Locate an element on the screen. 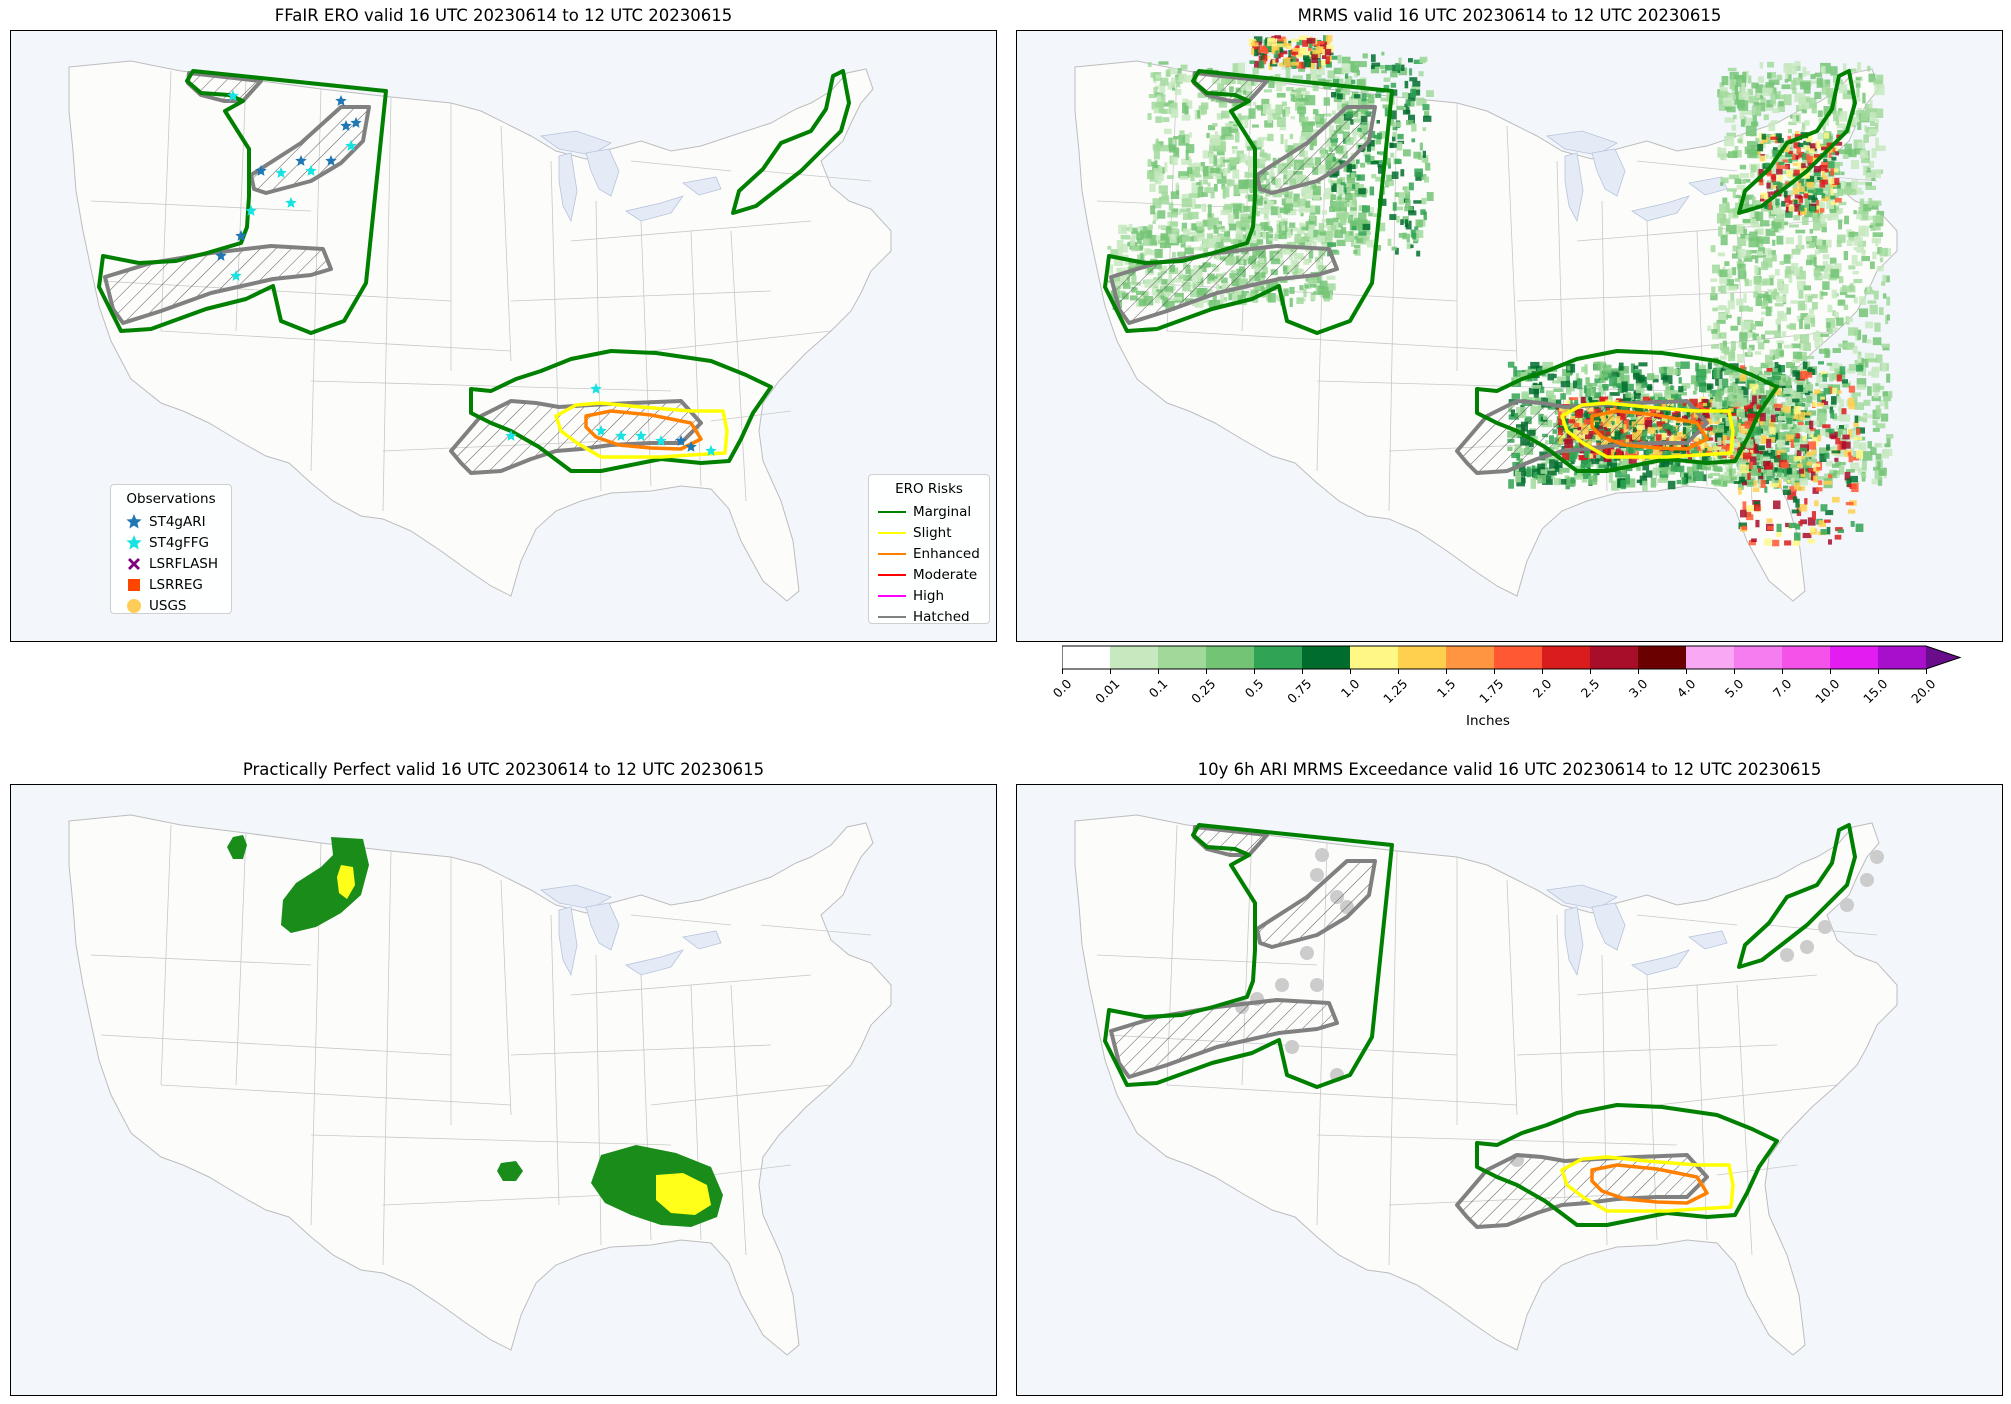  star-marker-icon is located at coordinates (134, 522).